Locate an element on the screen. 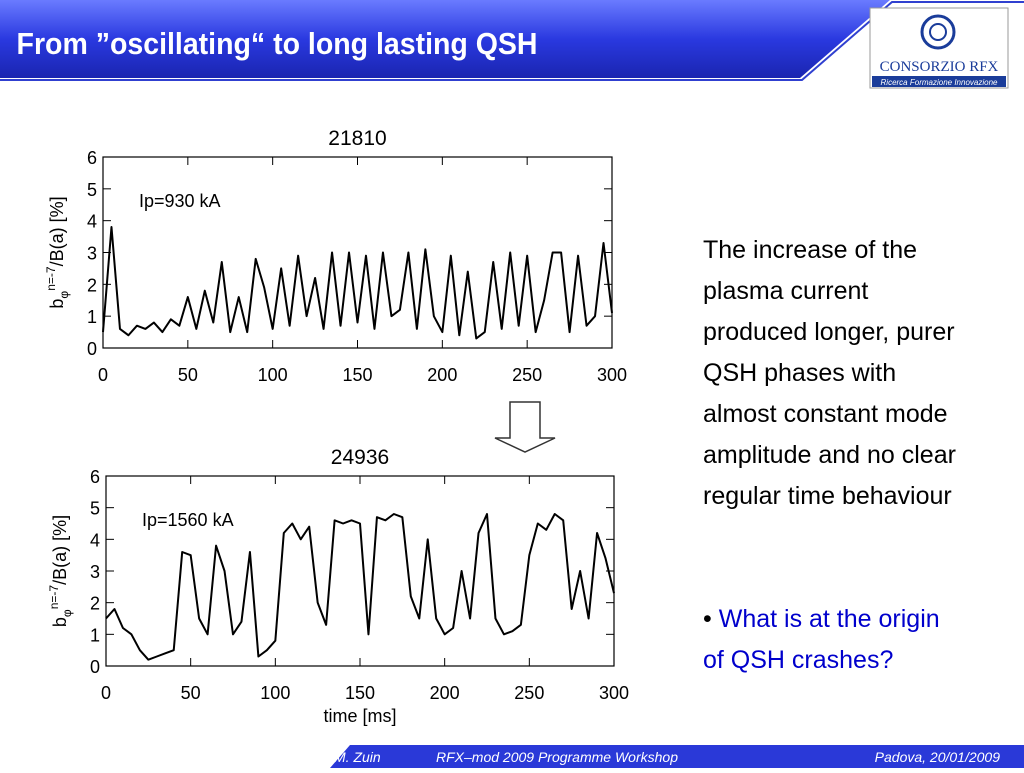  plot-frame is located at coordinates (360, 571).